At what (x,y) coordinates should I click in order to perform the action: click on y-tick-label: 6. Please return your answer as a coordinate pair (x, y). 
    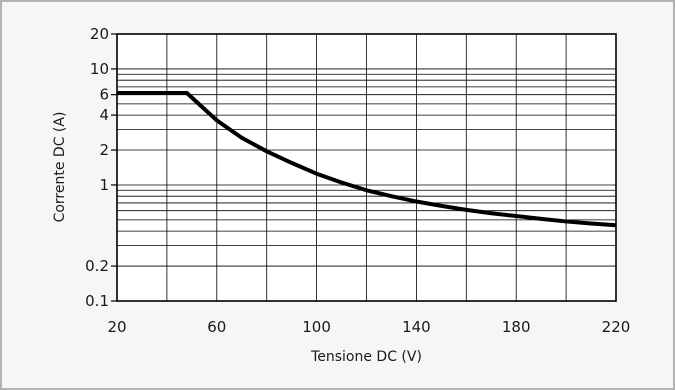
    Looking at the image, I should click on (104, 95).